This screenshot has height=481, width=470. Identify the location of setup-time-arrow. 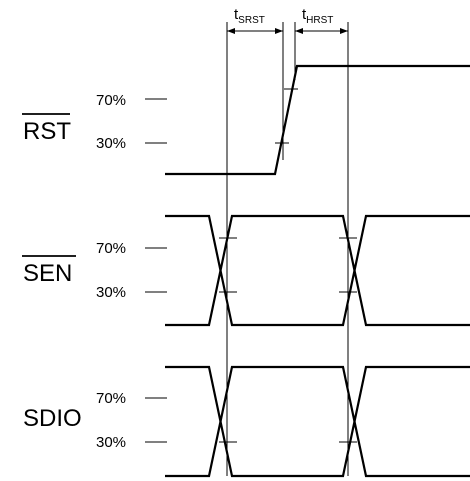
(255, 31).